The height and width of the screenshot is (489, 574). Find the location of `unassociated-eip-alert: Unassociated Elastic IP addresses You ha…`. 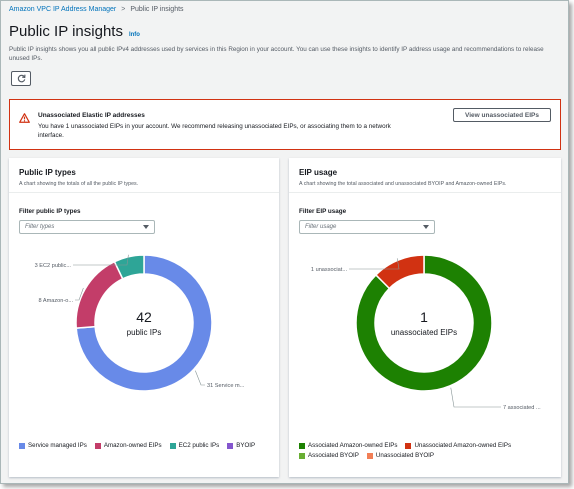

unassociated-eip-alert: Unassociated Elastic IP addresses You ha… is located at coordinates (285, 124).